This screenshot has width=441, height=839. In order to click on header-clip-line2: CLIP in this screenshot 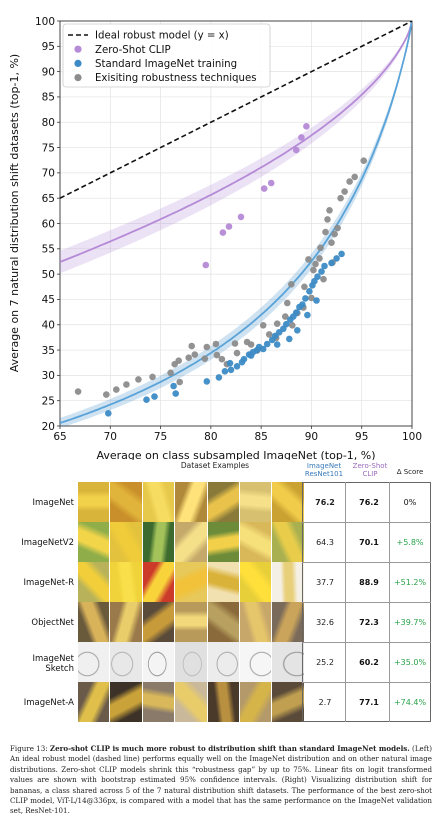, I will do `click(370, 474)`.